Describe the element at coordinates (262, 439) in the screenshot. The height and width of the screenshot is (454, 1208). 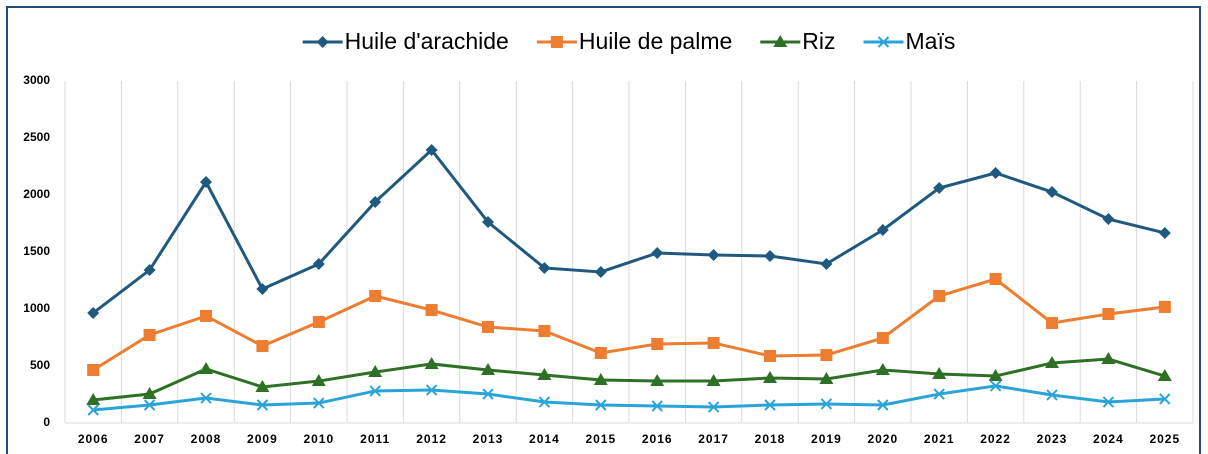
I see `x-tick-label: 2009` at that location.